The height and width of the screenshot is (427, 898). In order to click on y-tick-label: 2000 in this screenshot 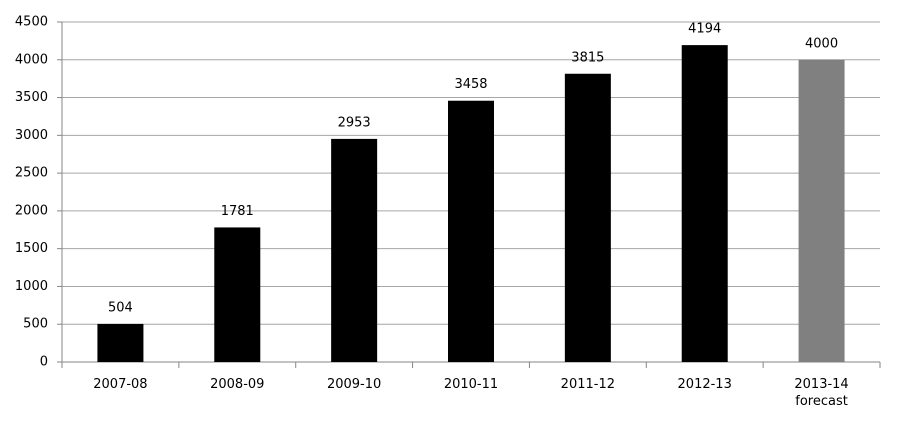, I will do `click(31, 210)`.